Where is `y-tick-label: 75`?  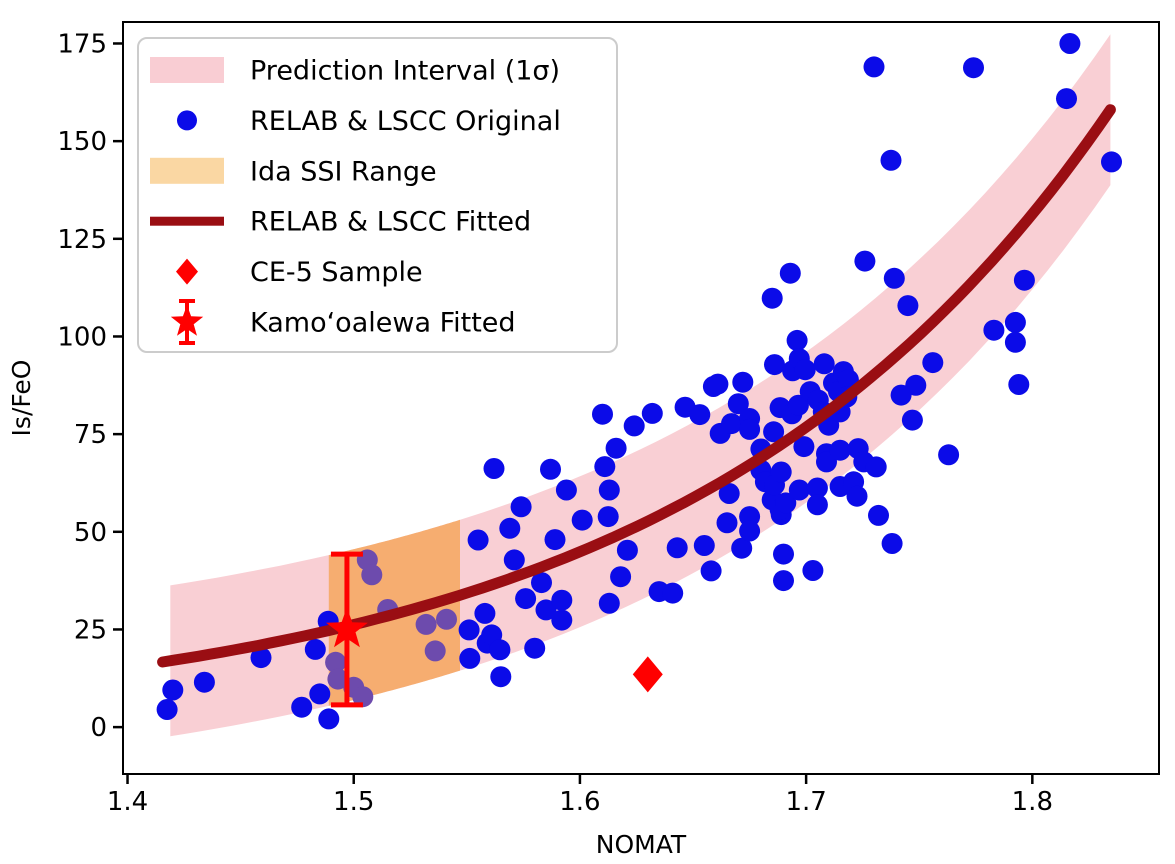 y-tick-label: 75 is located at coordinates (90, 435).